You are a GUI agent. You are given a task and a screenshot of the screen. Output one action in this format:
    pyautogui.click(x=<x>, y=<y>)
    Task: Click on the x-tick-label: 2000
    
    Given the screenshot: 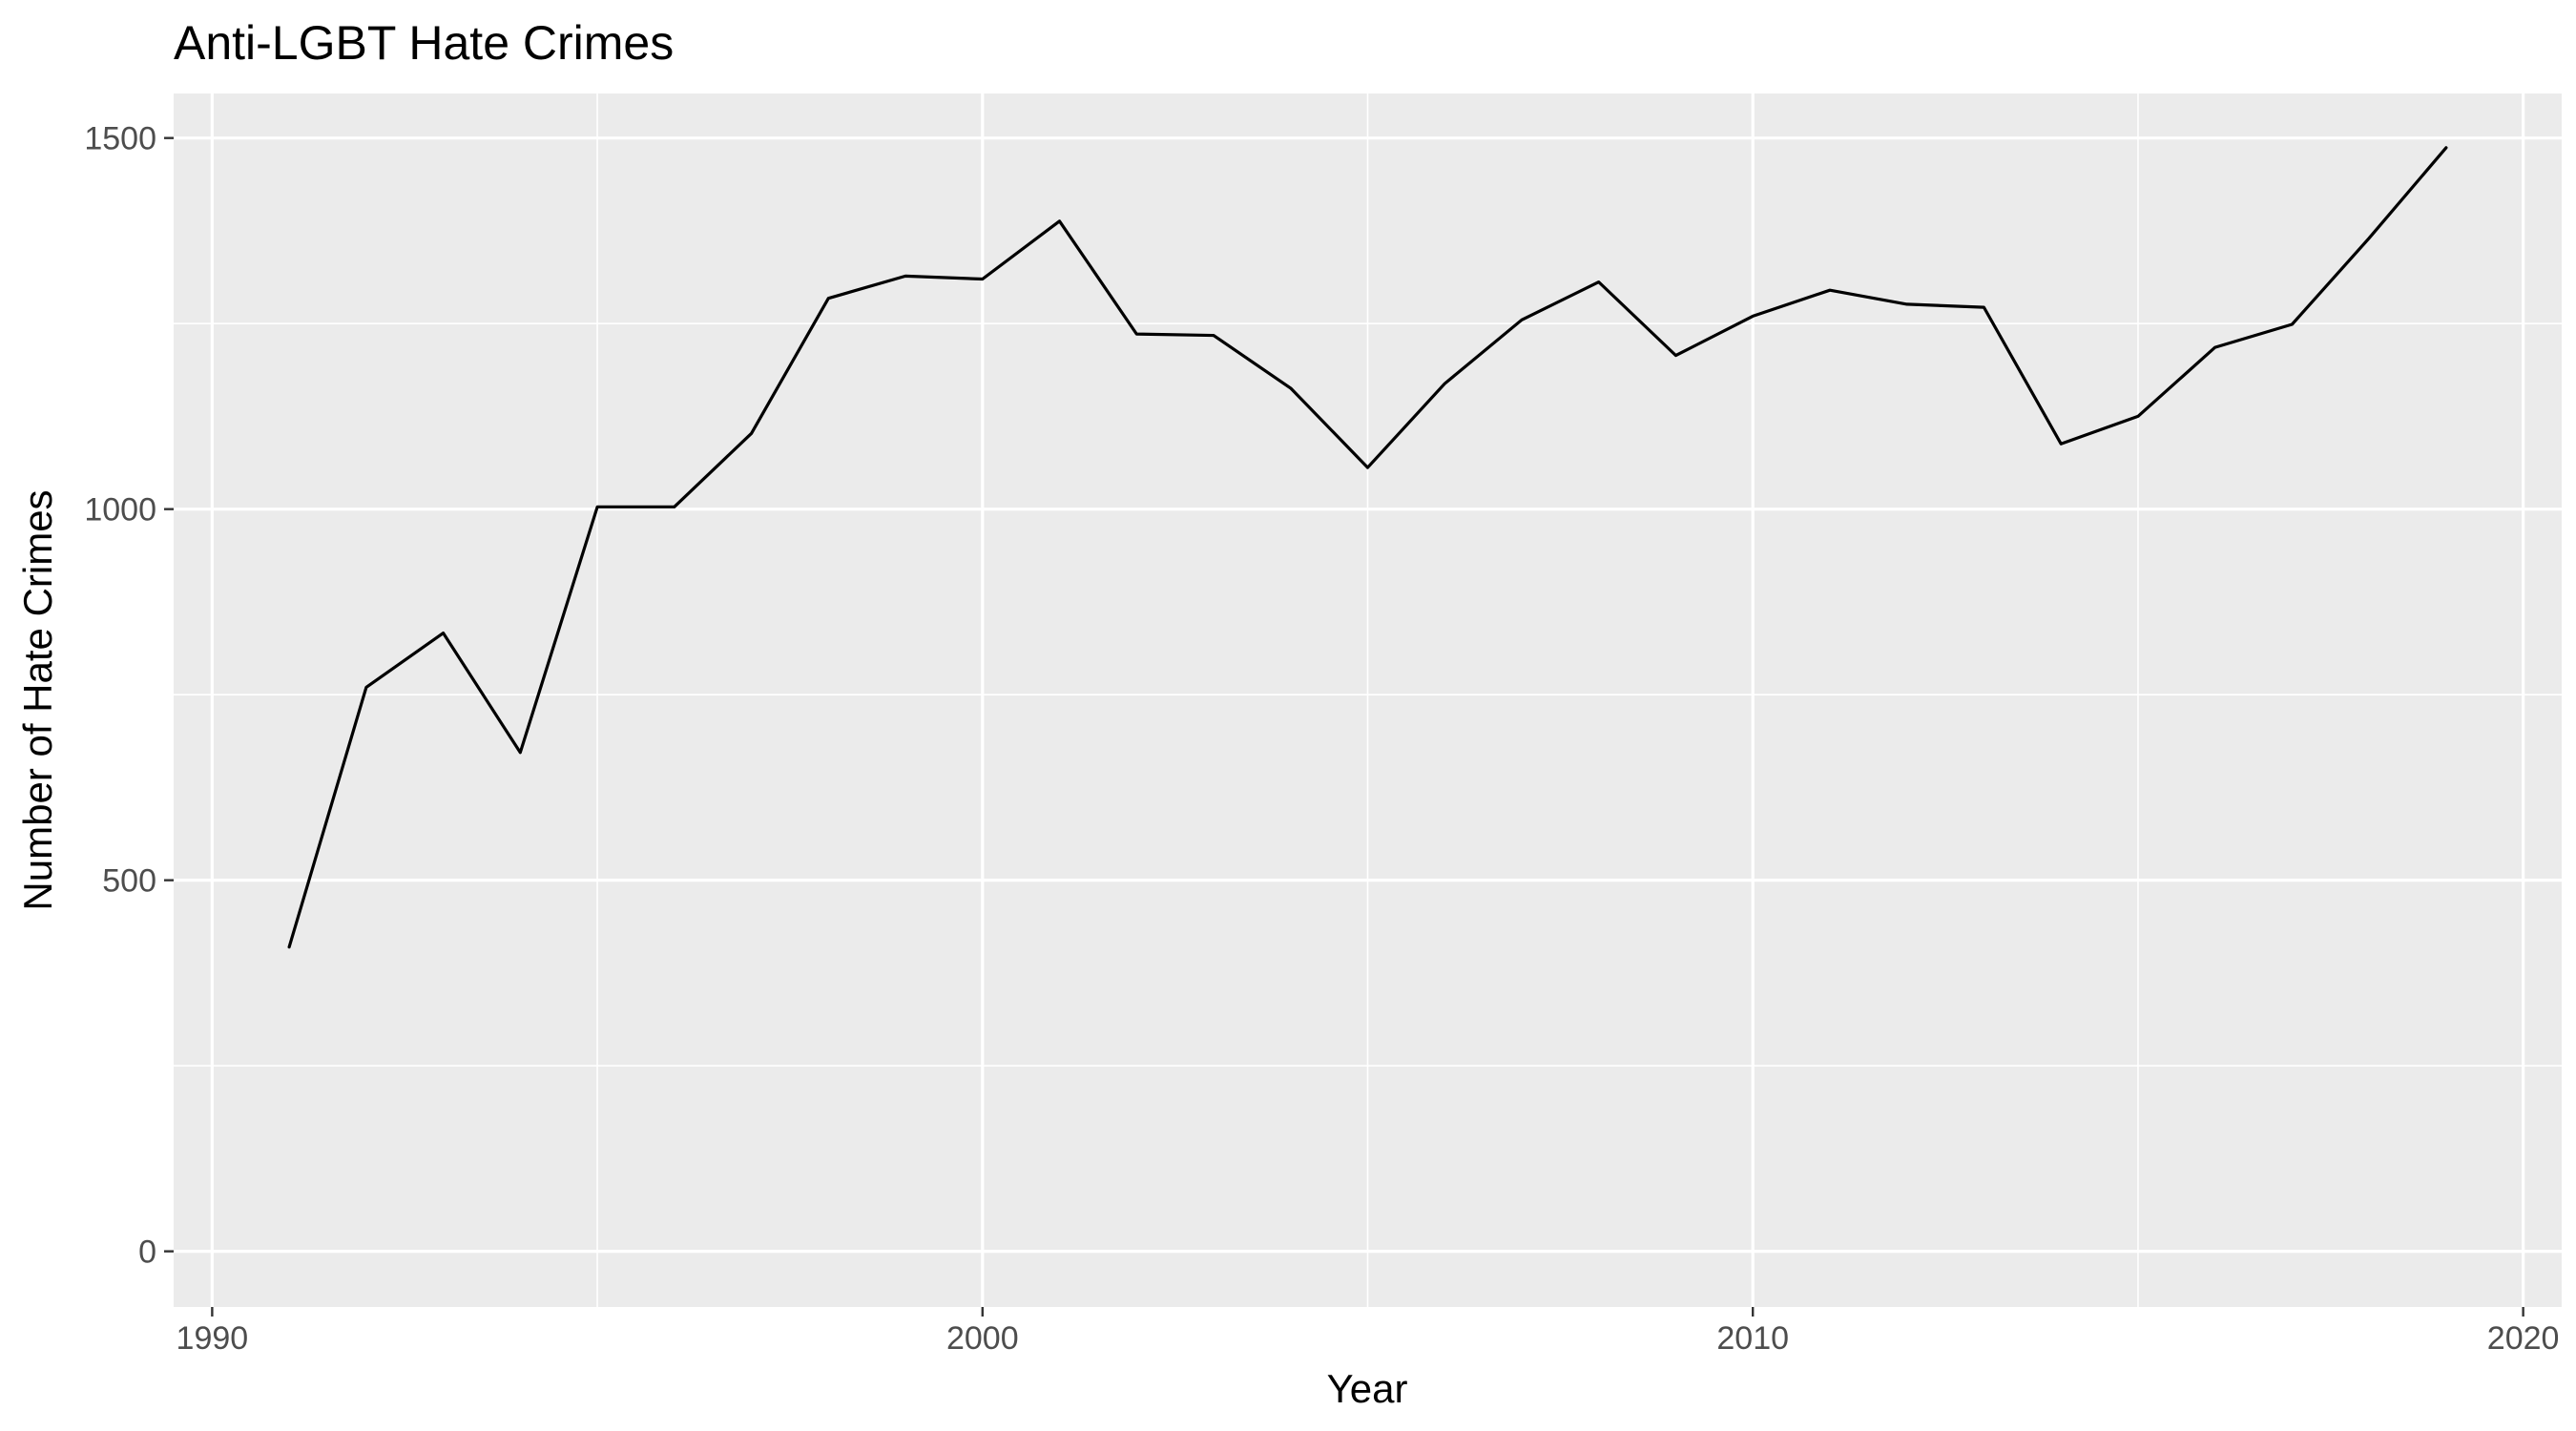 What is the action you would take?
    pyautogui.click(x=982, y=1338)
    